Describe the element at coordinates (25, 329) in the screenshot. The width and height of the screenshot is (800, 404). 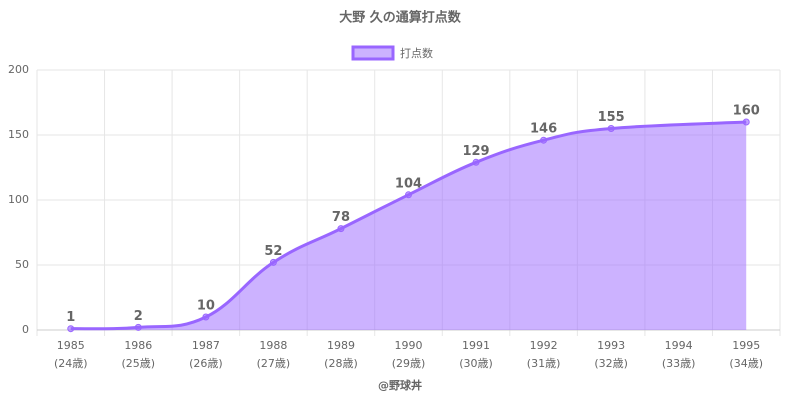
I see `y-tick-label: 0` at that location.